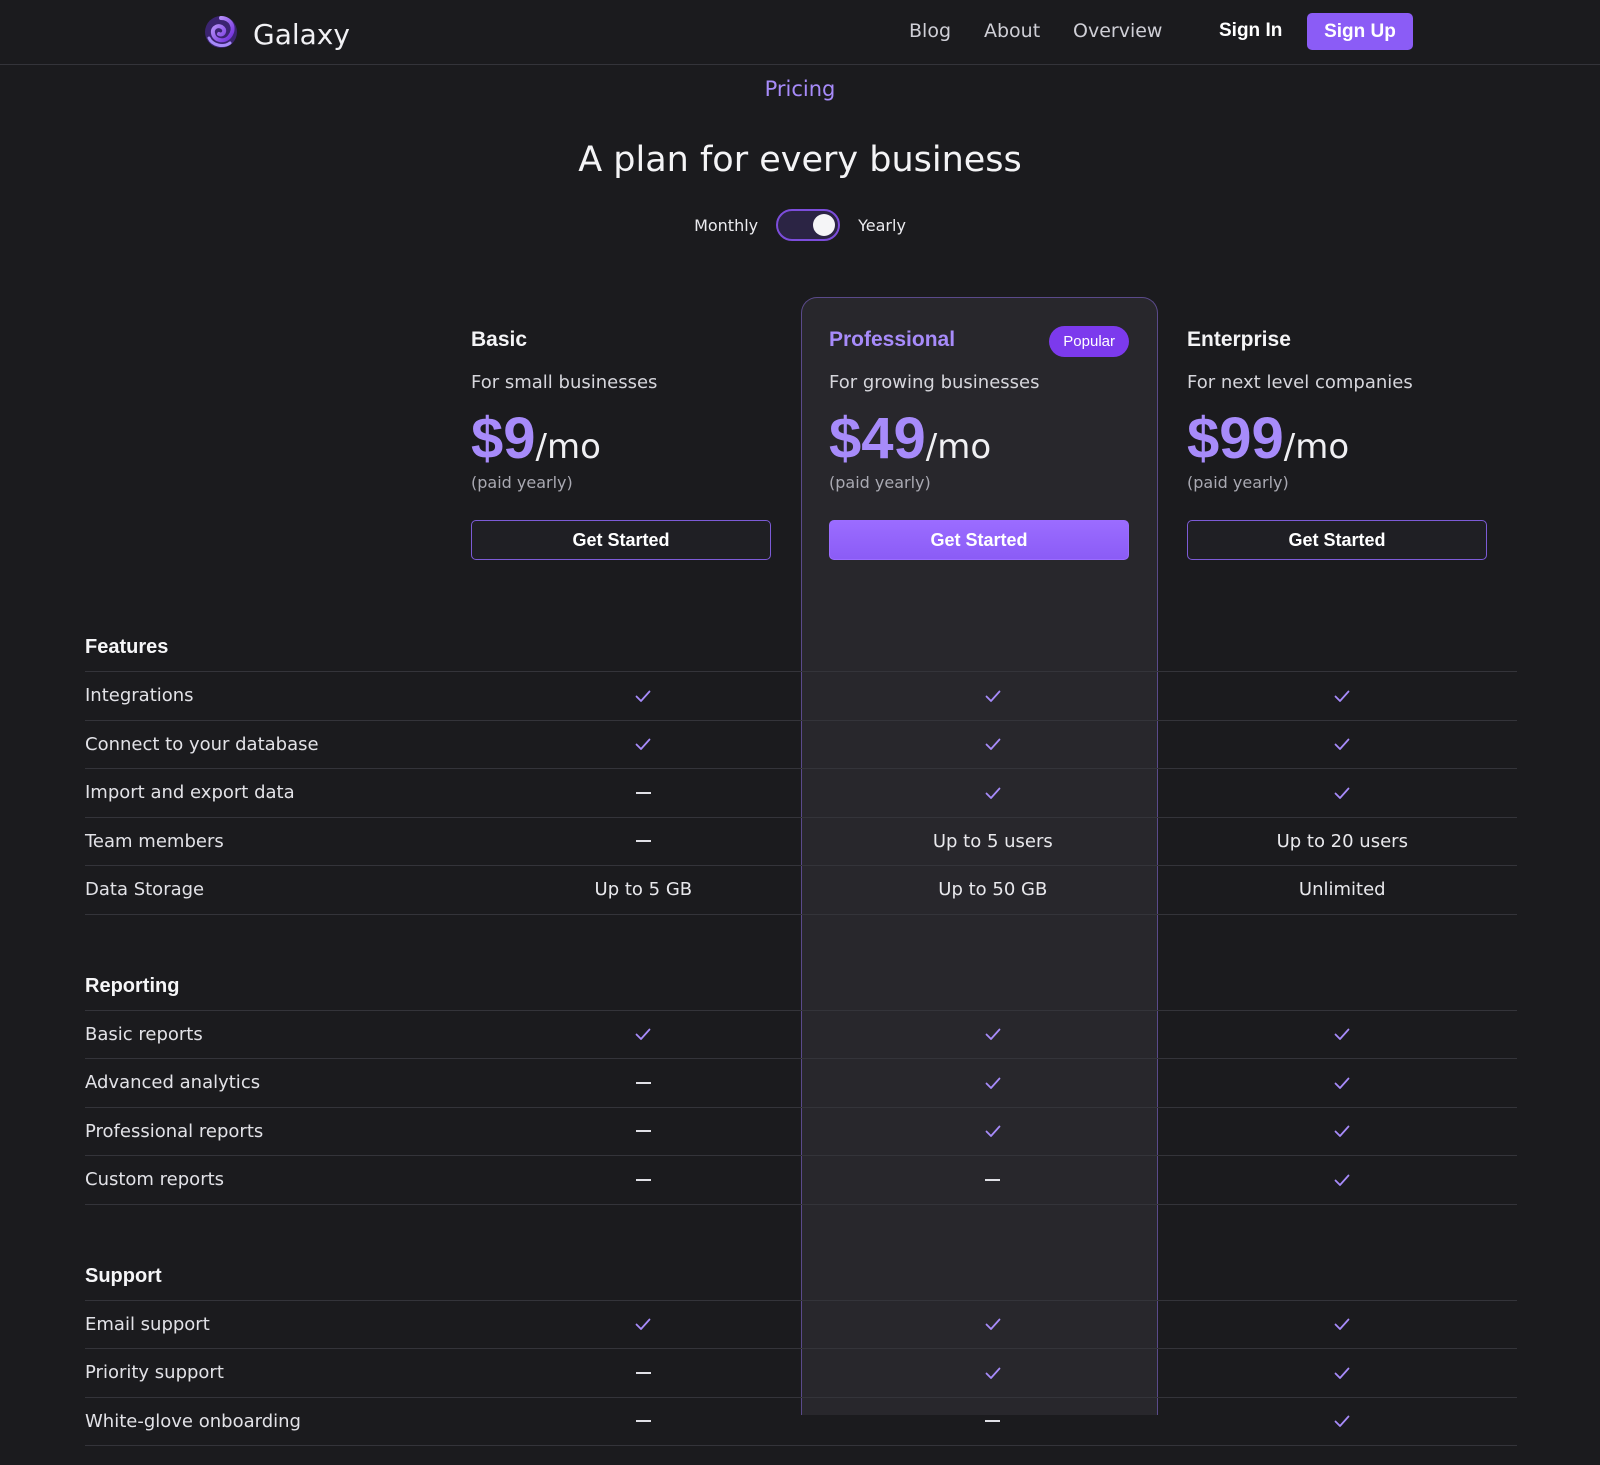  I want to click on row-label: Data Storage, so click(145, 890).